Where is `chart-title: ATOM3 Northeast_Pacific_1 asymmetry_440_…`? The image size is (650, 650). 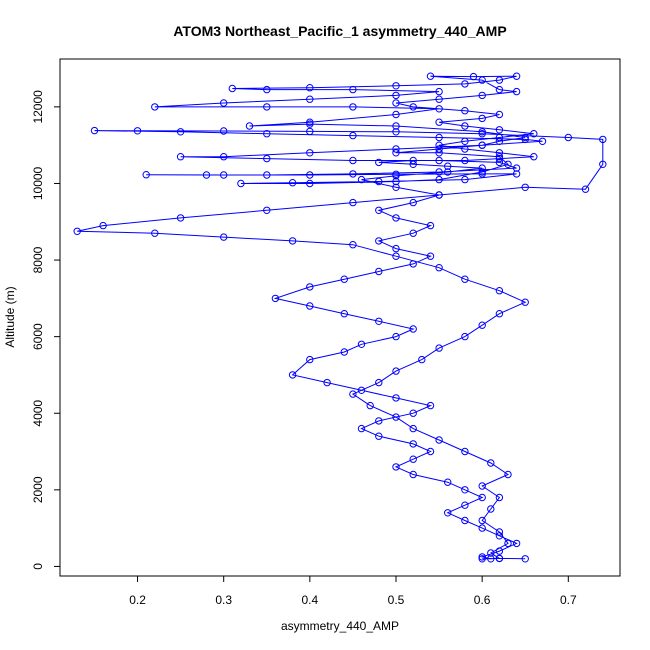
chart-title: ATOM3 Northeast_Pacific_1 asymmetry_440_… is located at coordinates (339, 31).